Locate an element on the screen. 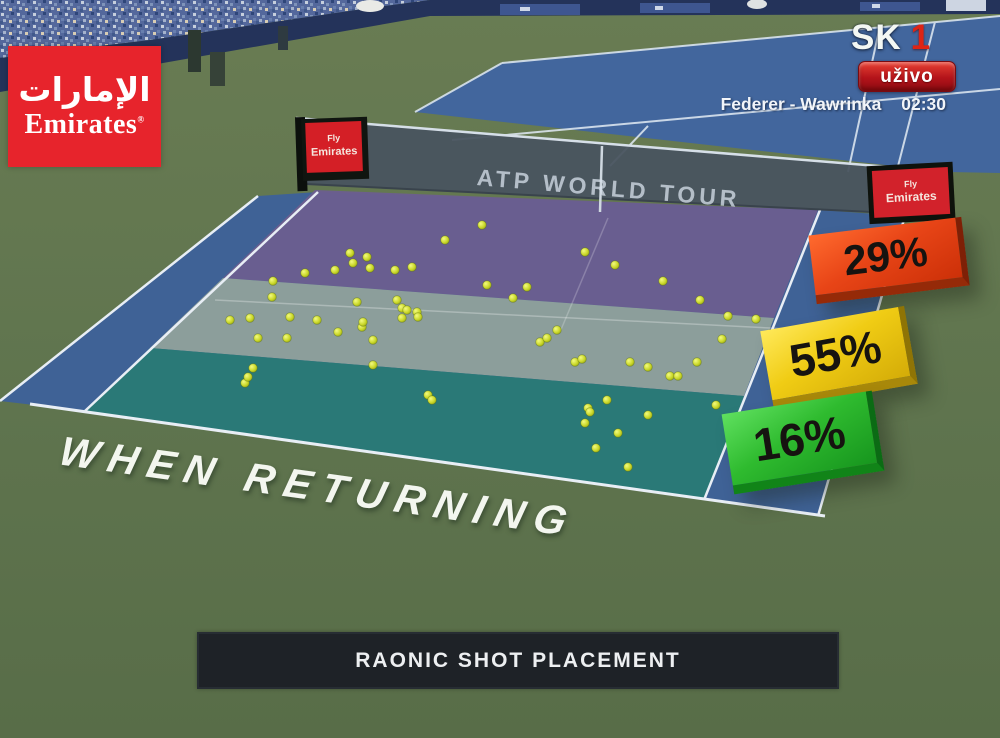  emirates-sponsor-logo: الإمارات Emirates® is located at coordinates (84, 106).